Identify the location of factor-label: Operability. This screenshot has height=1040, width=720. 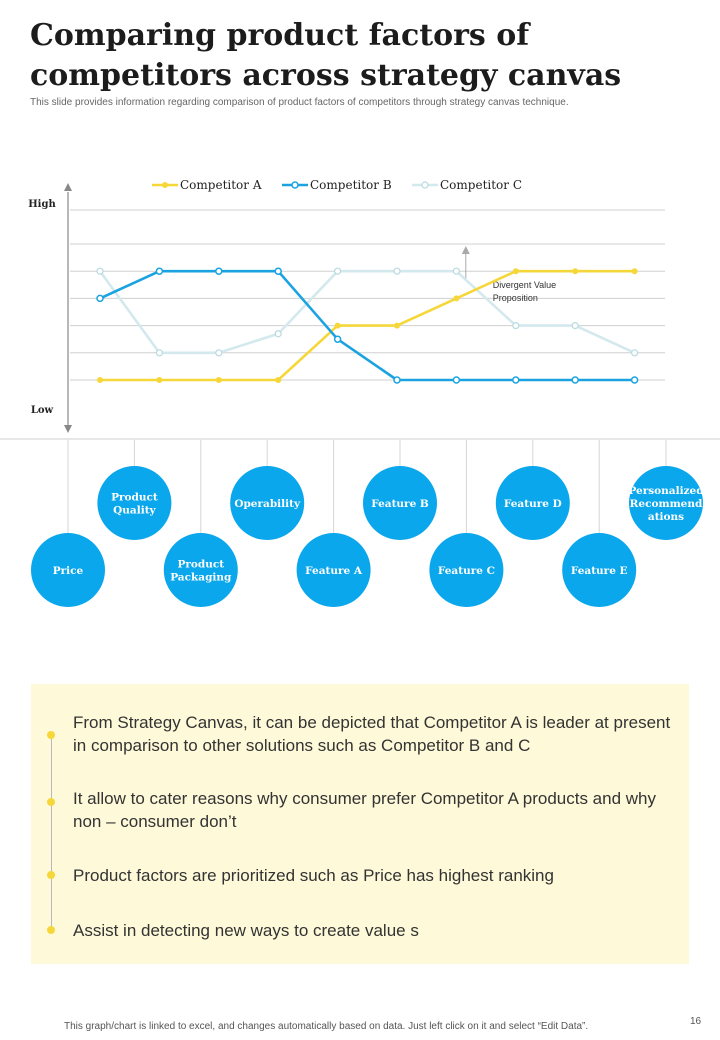
(267, 504).